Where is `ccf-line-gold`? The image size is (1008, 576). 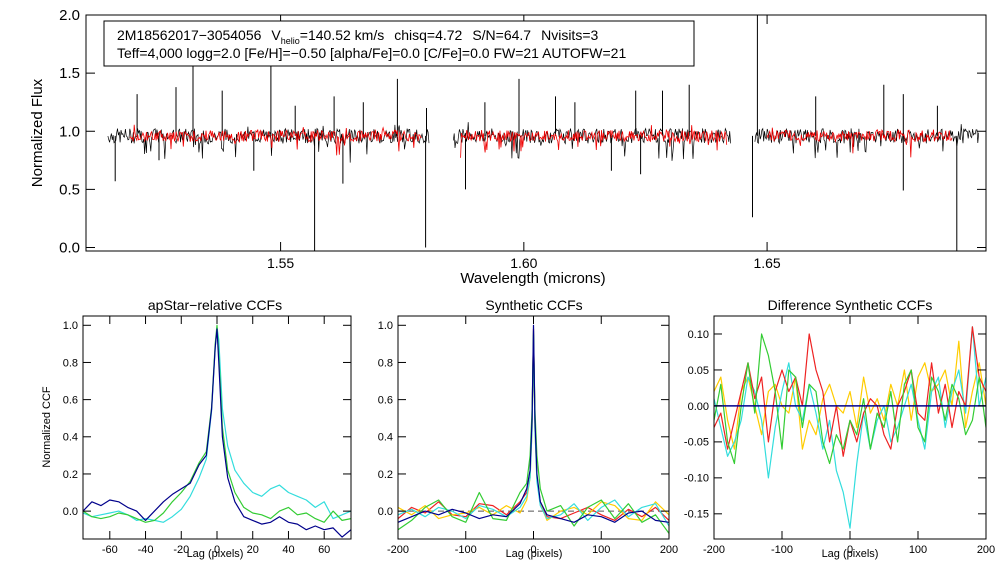 ccf-line-gold is located at coordinates (850, 395).